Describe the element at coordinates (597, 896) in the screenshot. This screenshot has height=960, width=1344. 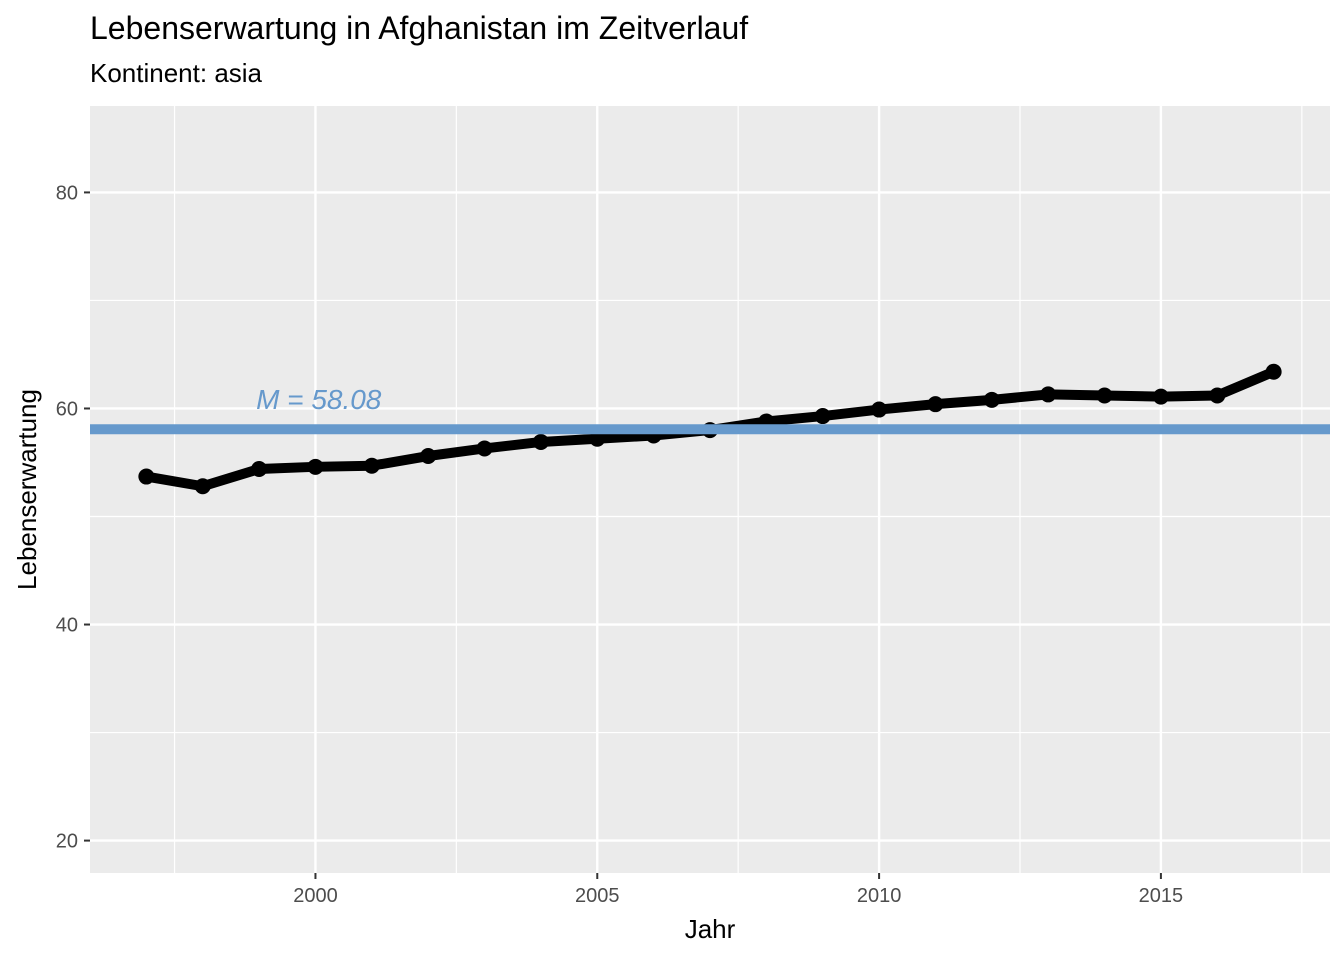
I see `x-tick-label: 2005` at that location.